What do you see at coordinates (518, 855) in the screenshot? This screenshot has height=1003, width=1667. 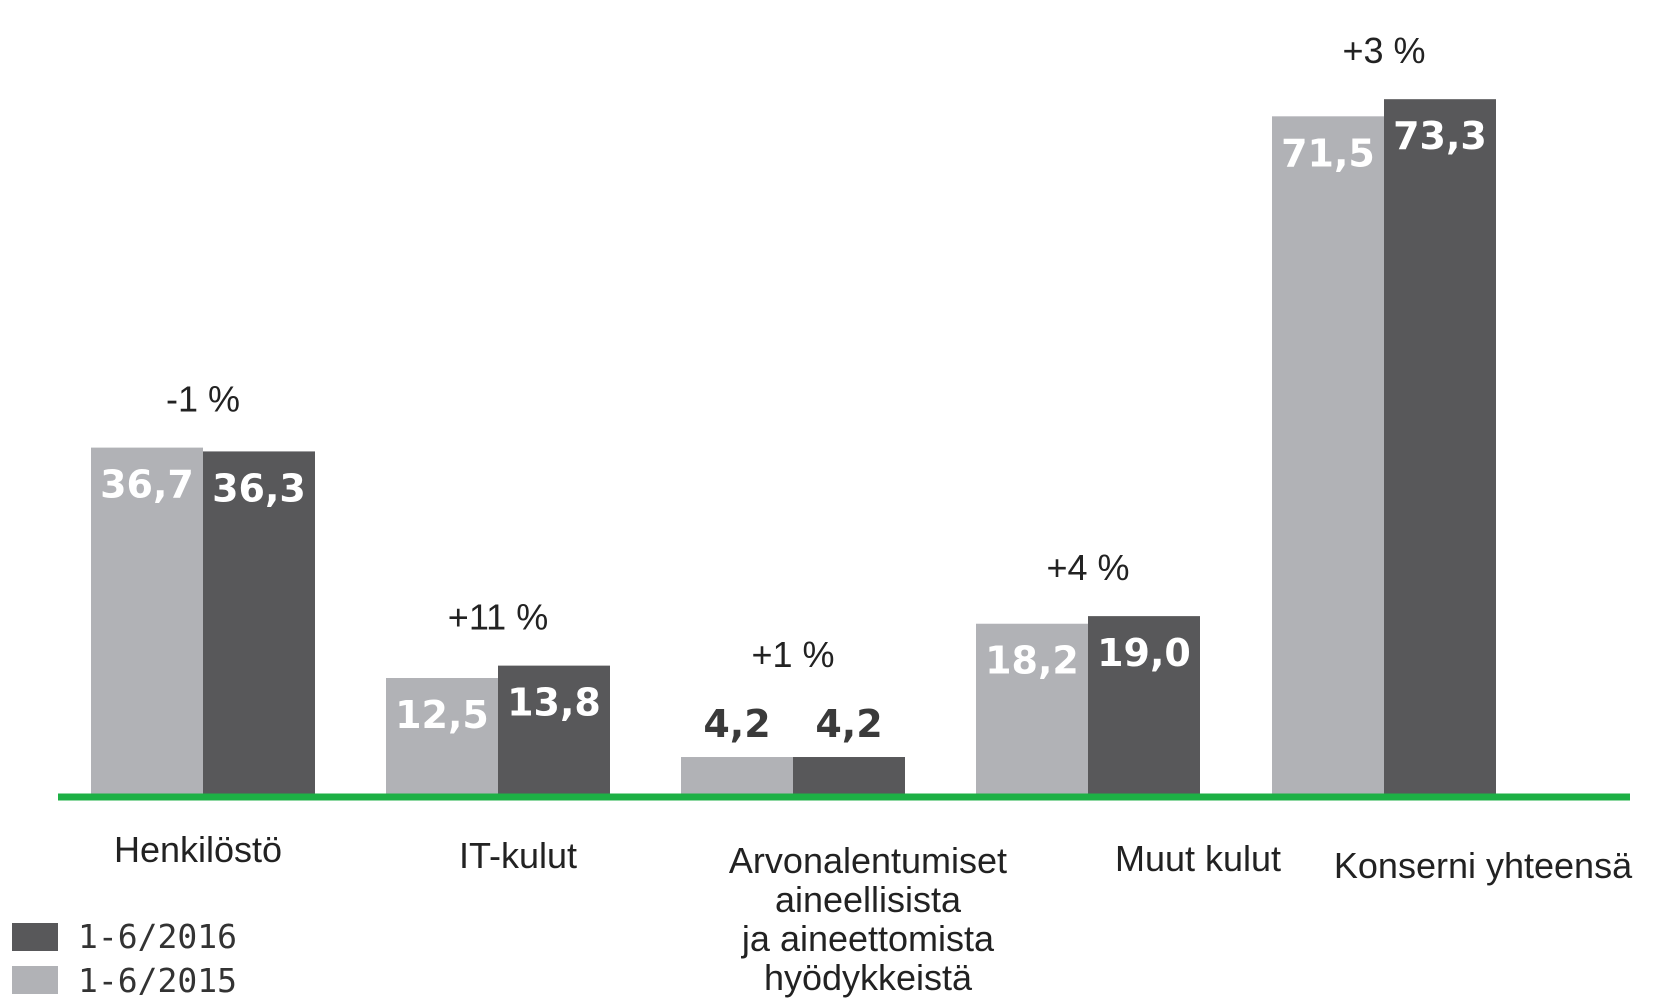 I see `category-label: IT-kulut` at bounding box center [518, 855].